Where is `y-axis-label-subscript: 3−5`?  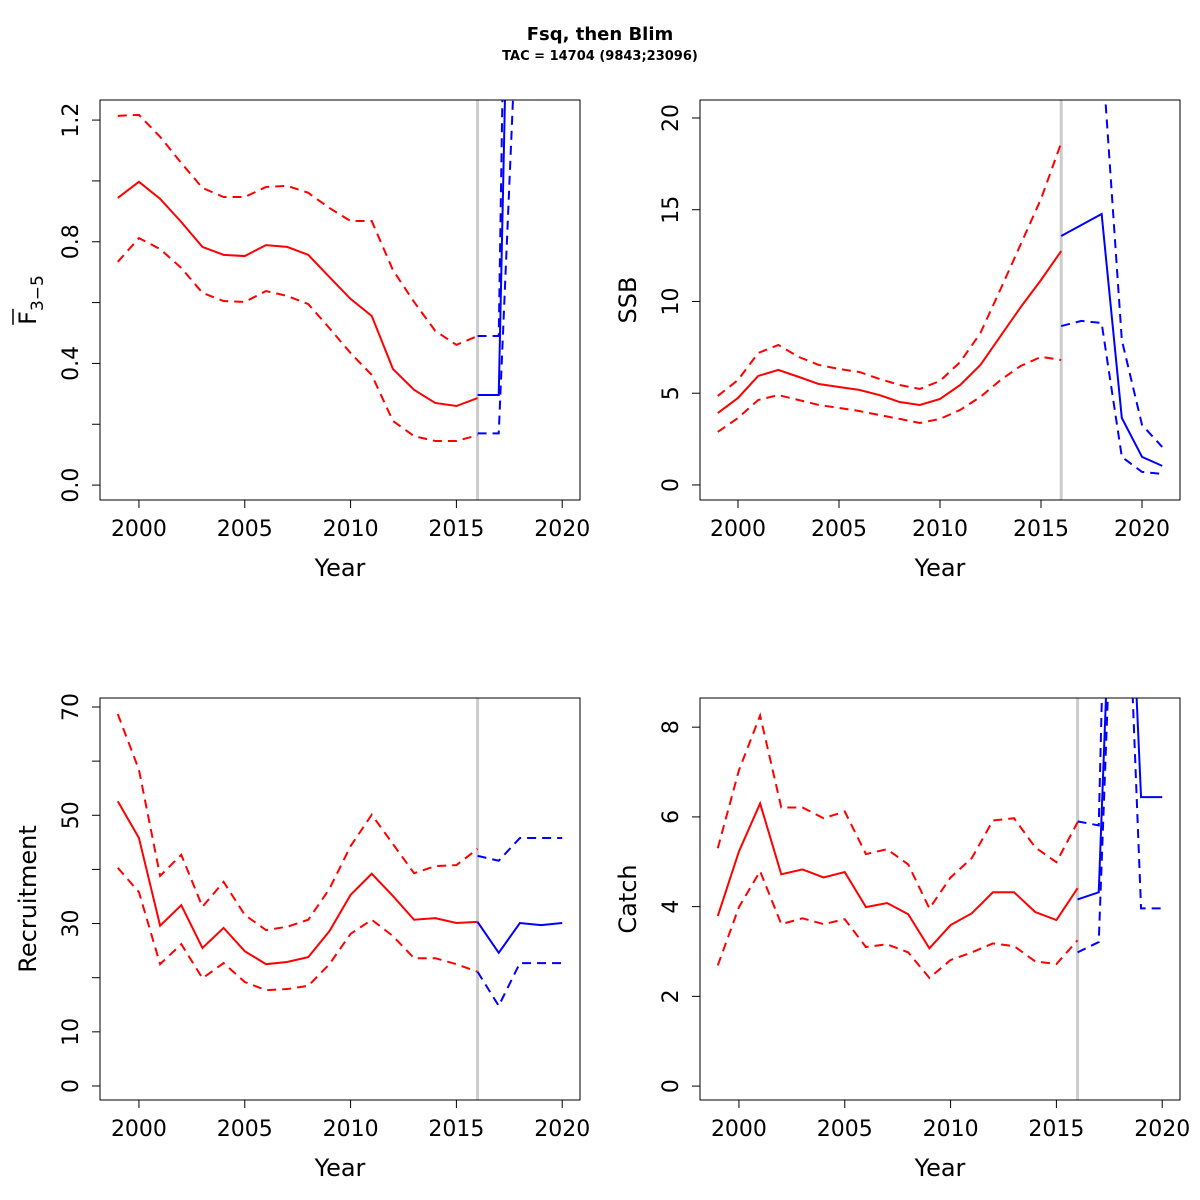 y-axis-label-subscript: 3−5 is located at coordinates (38, 293).